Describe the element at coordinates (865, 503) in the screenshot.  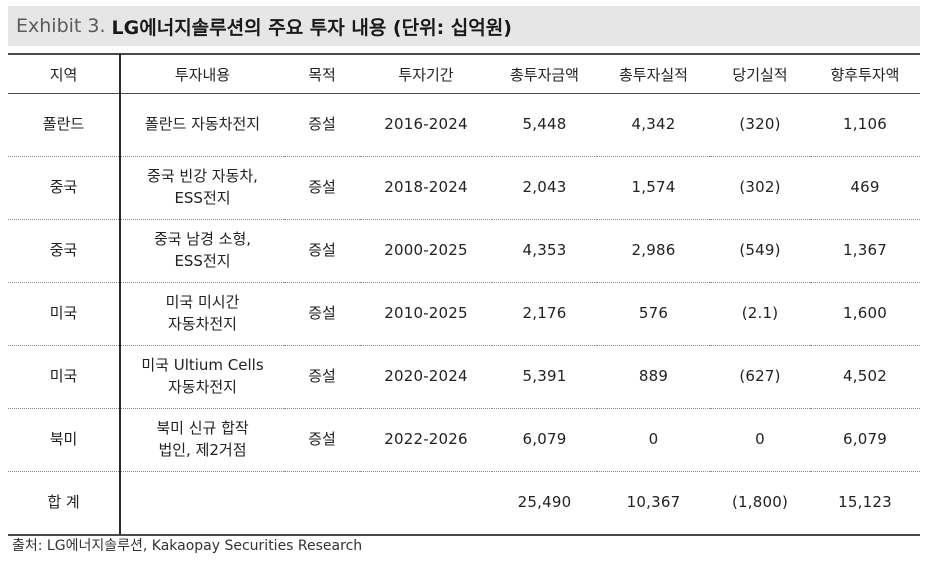
I see `future-sum: 15,123` at that location.